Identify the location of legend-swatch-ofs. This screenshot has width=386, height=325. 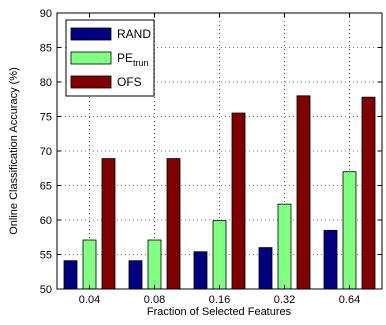
(91, 82).